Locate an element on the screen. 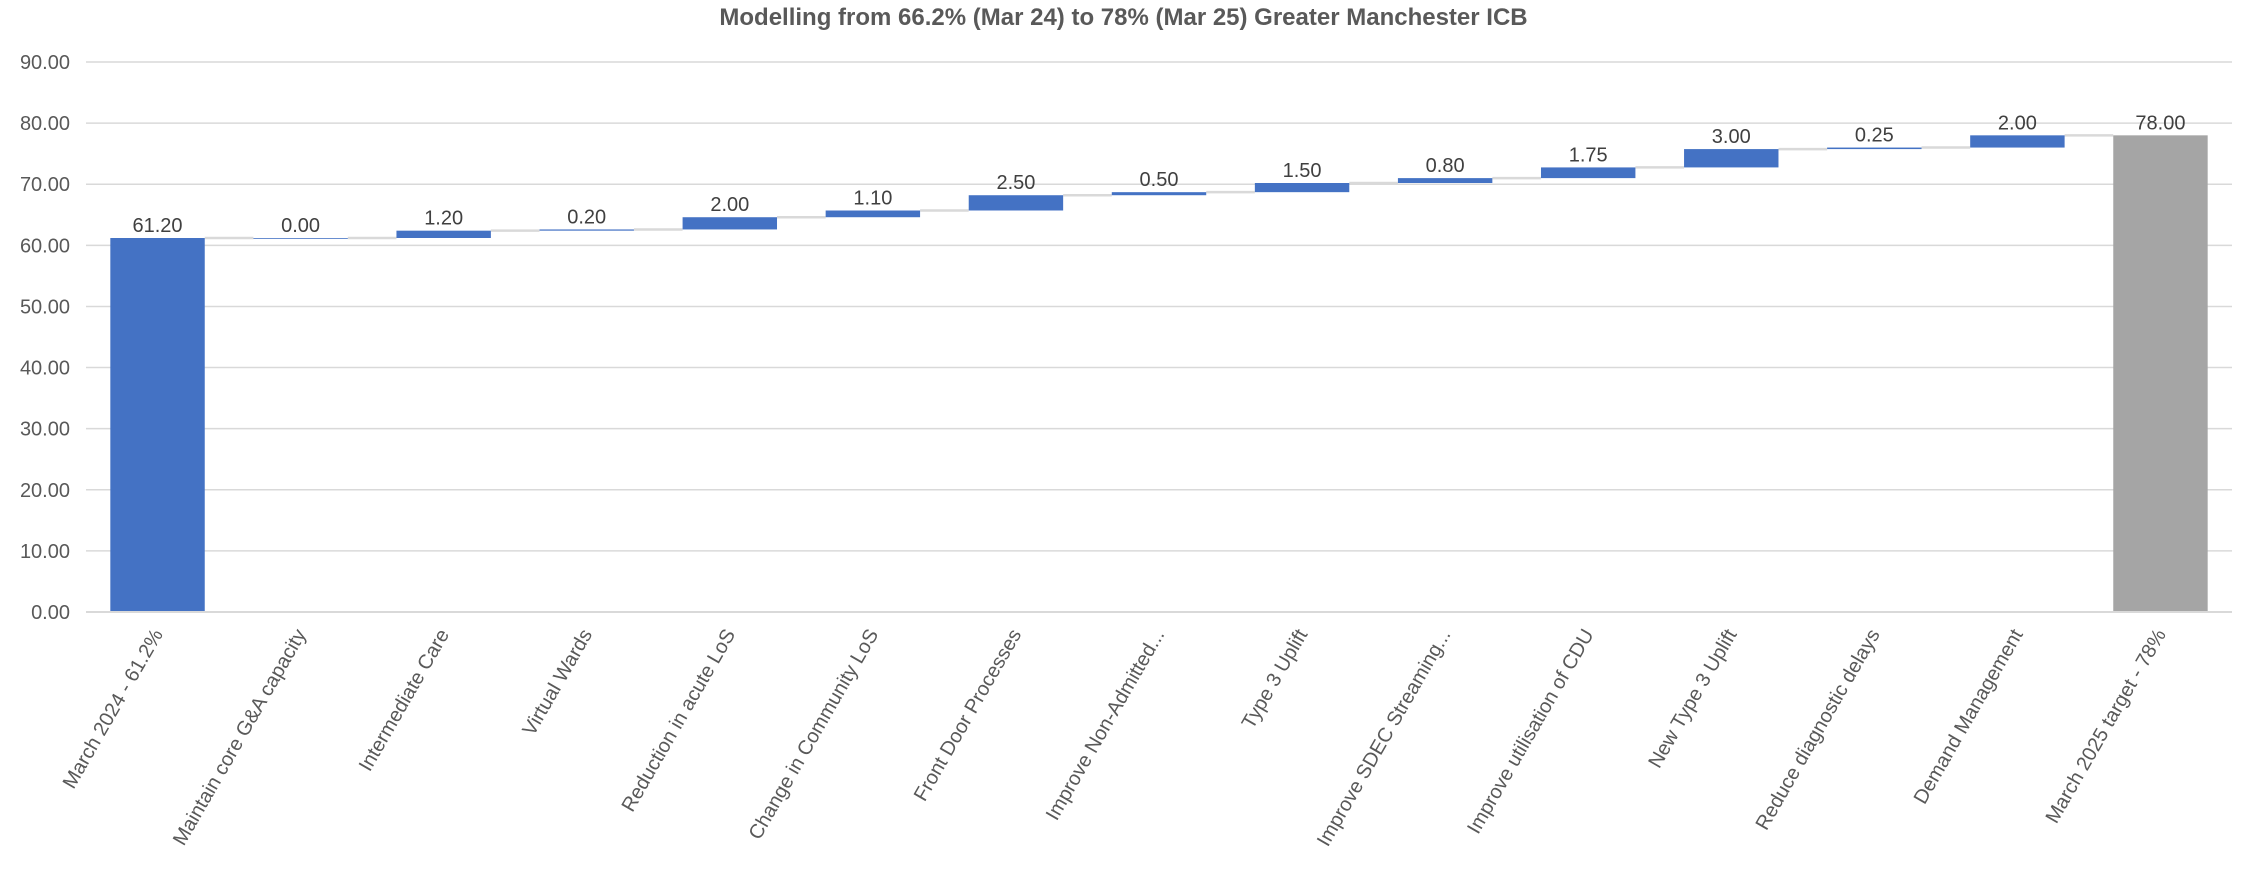  data-label-7: 0.50 is located at coordinates (1159, 180).